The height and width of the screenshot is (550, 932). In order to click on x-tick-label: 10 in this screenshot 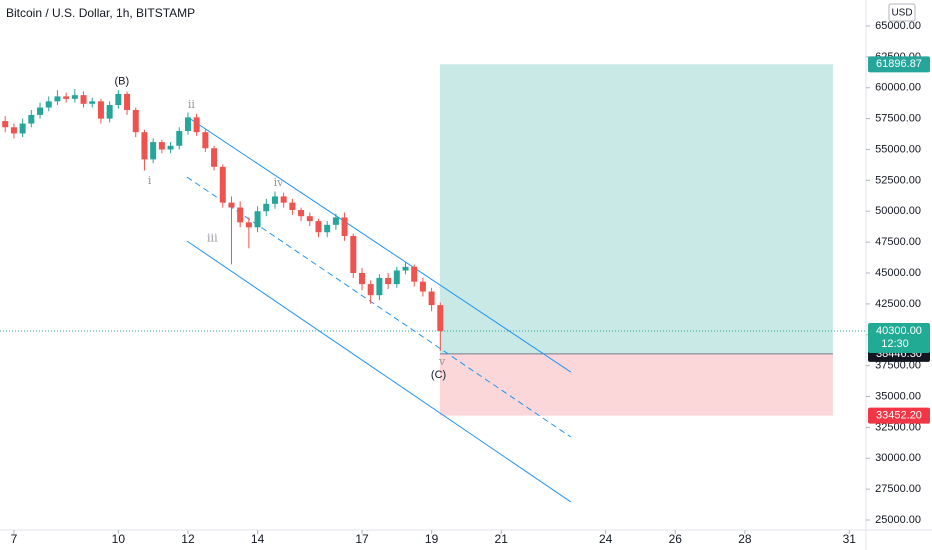, I will do `click(119, 539)`.